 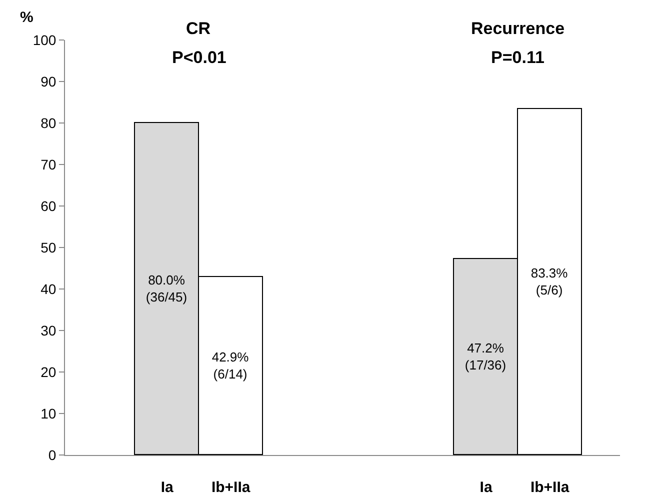 I want to click on data-label: 80.0% (36/45), so click(x=167, y=288).